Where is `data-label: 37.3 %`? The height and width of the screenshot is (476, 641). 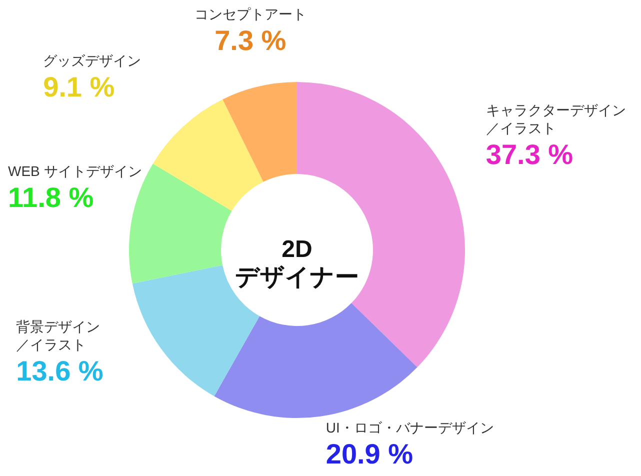
data-label: 37.3 % is located at coordinates (530, 154).